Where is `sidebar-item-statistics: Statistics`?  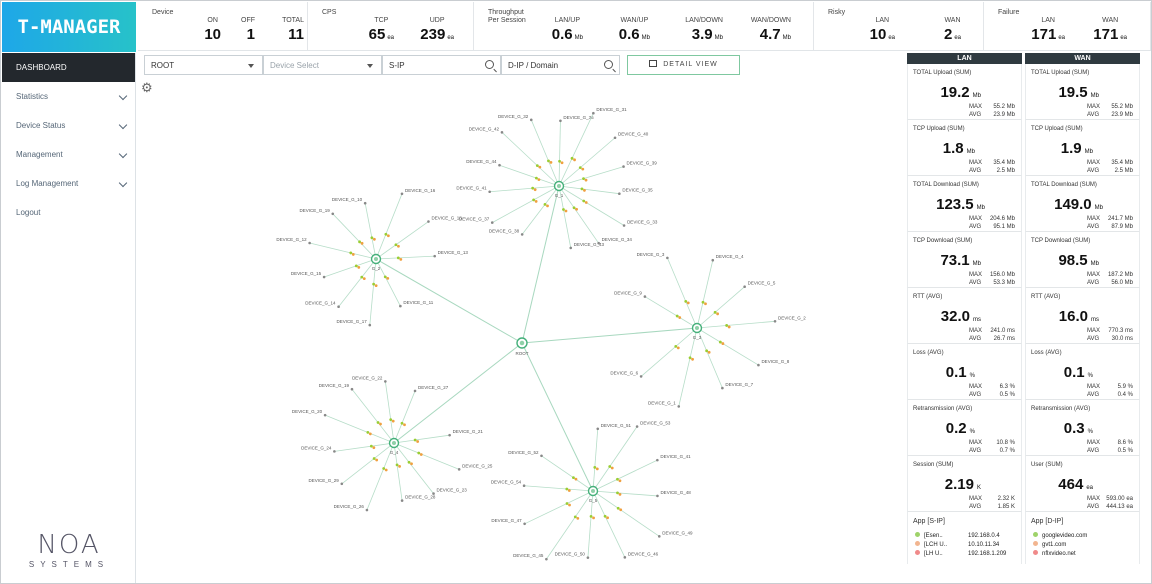 sidebar-item-statistics: Statistics is located at coordinates (68, 96).